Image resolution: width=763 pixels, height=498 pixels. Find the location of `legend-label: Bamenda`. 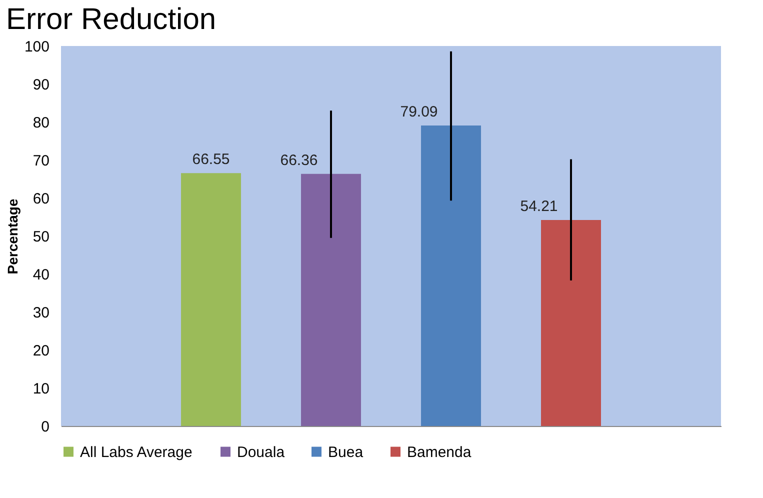

legend-label: Bamenda is located at coordinates (439, 452).